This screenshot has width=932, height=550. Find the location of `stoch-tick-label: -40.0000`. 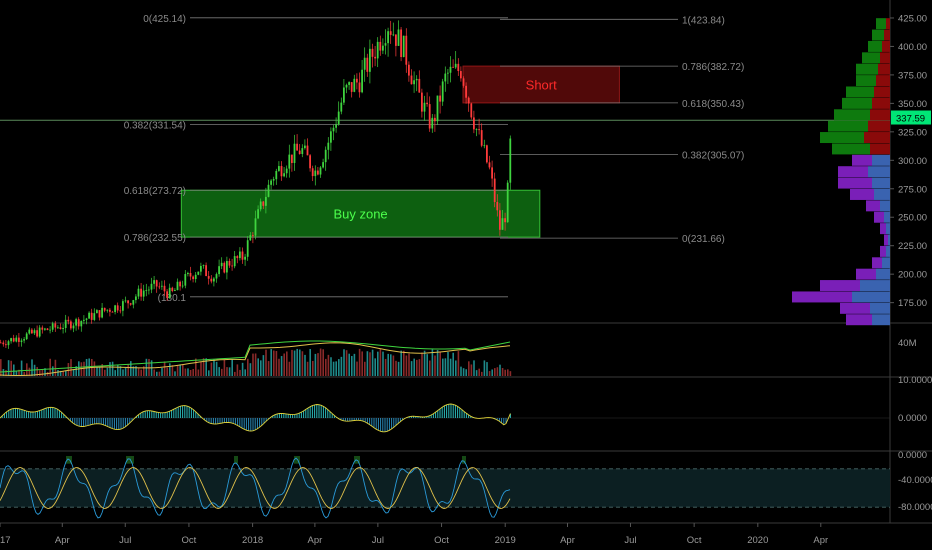

stoch-tick-label: -40.0000 is located at coordinates (915, 480).